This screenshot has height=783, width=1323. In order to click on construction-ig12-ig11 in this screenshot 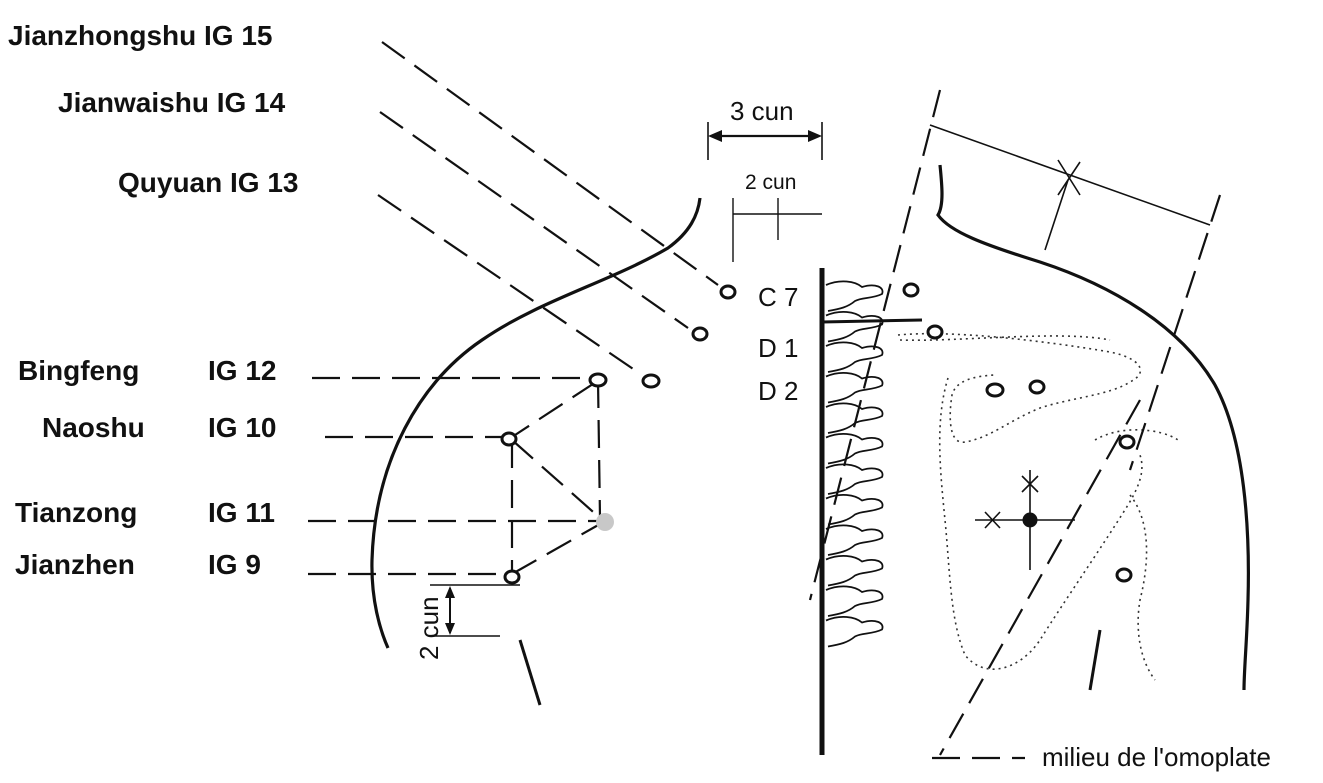, I will do `click(599, 449)`.